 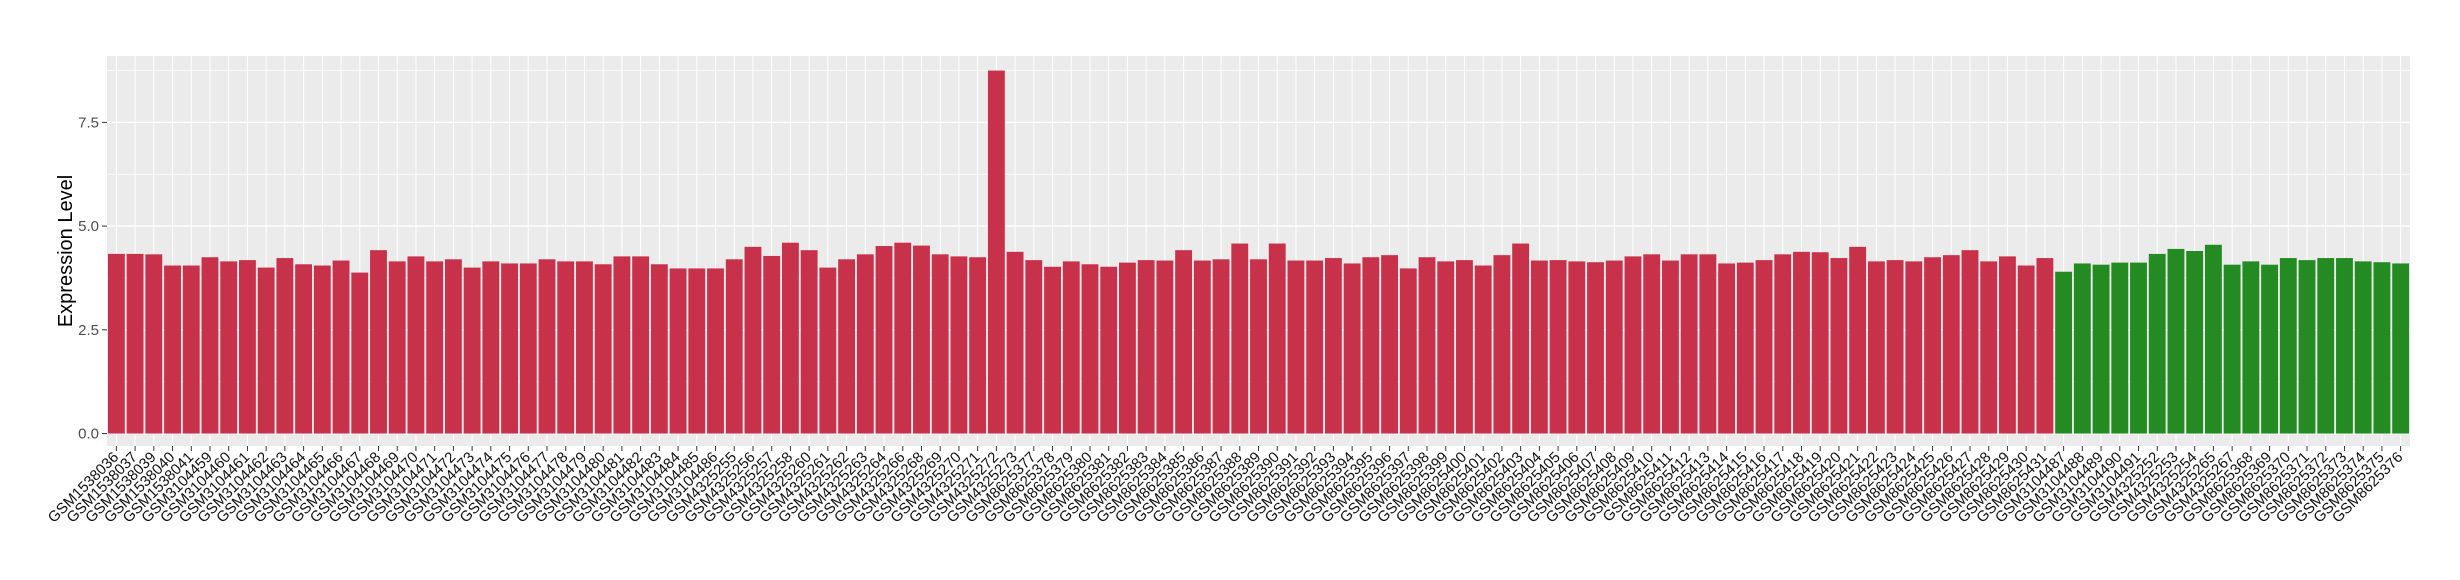 What do you see at coordinates (88, 434) in the screenshot?
I see `y-tick-label: 0.0` at bounding box center [88, 434].